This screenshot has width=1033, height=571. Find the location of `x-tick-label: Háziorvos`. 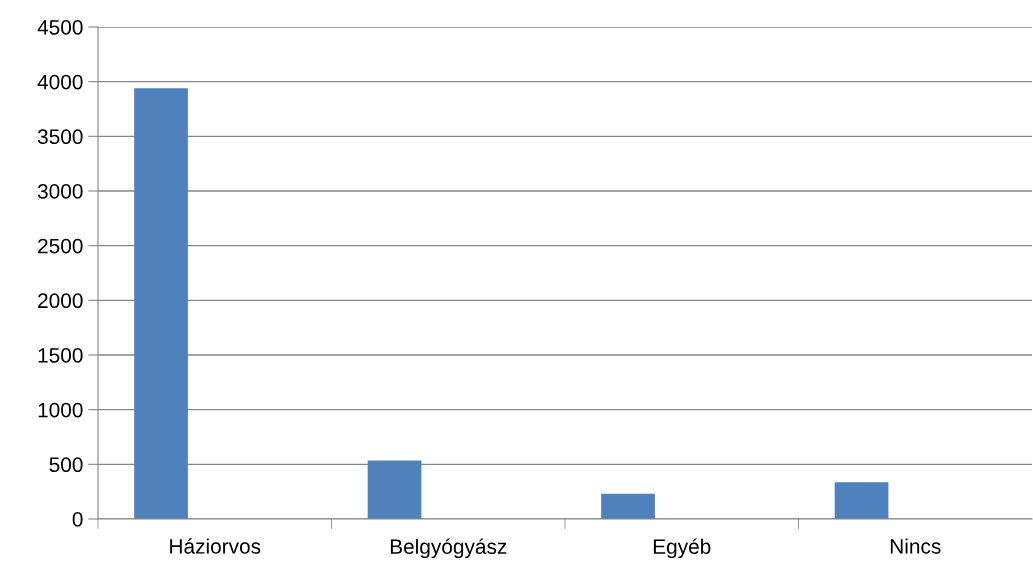

x-tick-label: Háziorvos is located at coordinates (215, 546).